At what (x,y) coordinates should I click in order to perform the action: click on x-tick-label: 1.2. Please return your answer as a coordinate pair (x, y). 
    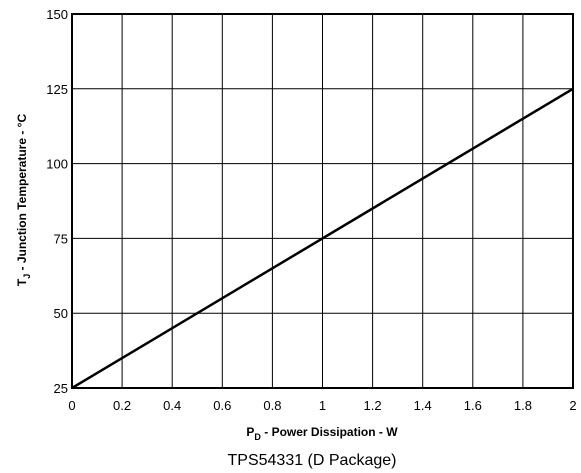
    Looking at the image, I should click on (373, 405).